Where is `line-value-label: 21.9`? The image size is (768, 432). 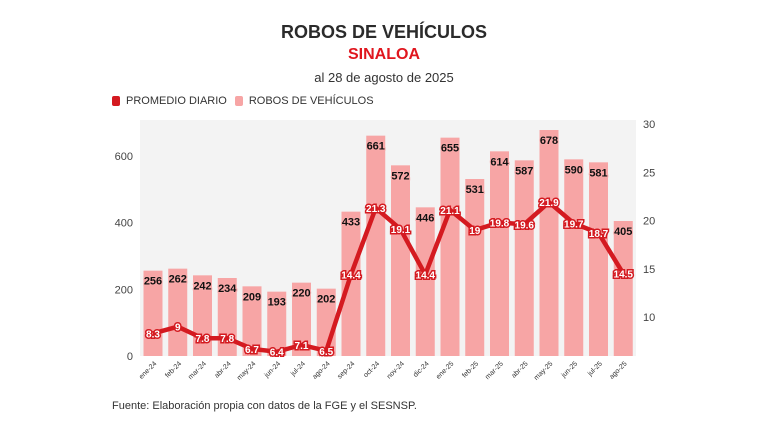
line-value-label: 21.9 is located at coordinates (549, 203).